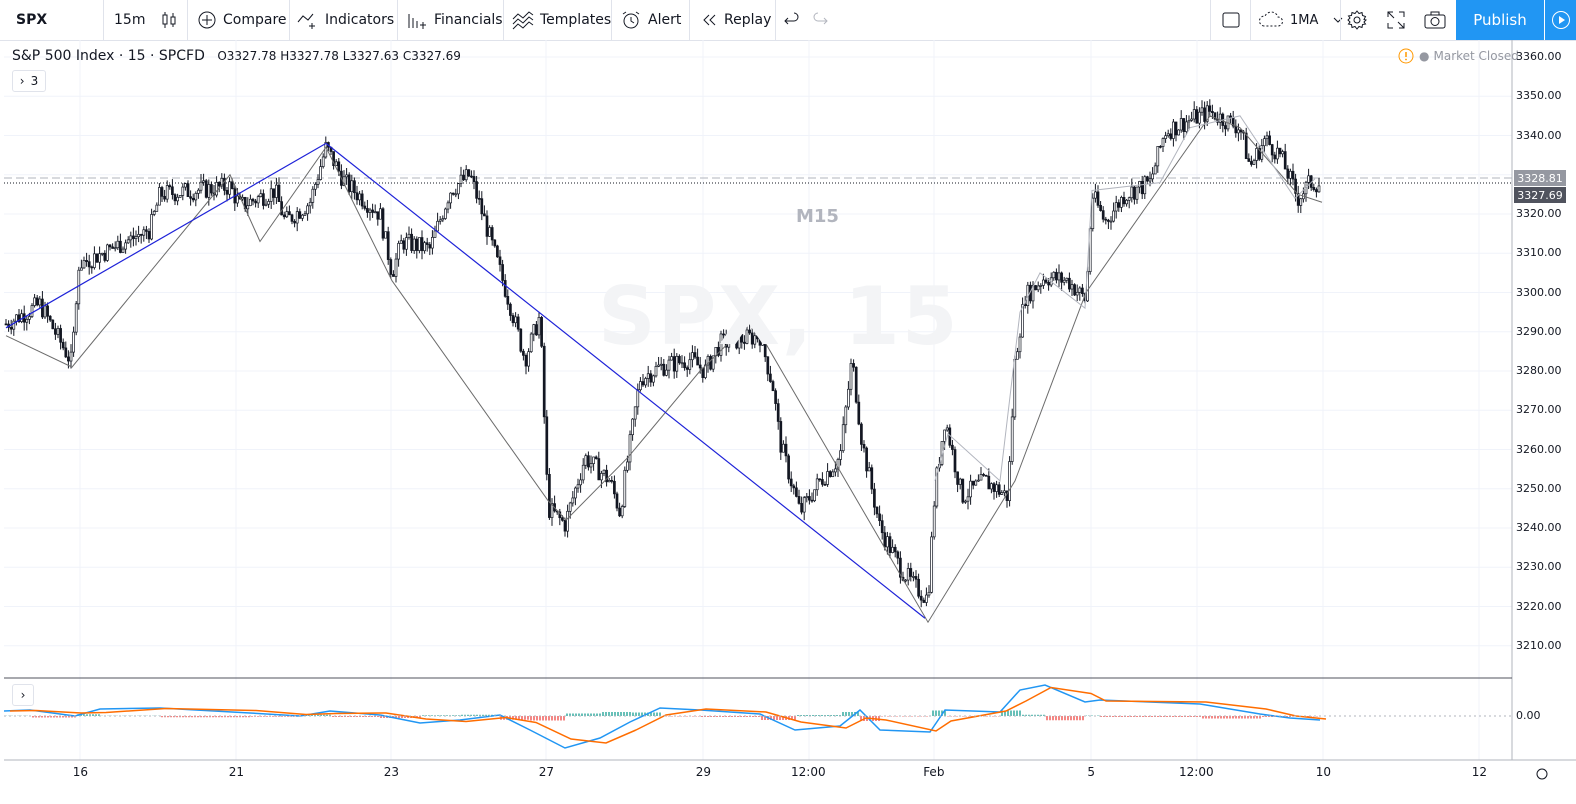  What do you see at coordinates (23, 695) in the screenshot?
I see `pane-expand-button: ›` at bounding box center [23, 695].